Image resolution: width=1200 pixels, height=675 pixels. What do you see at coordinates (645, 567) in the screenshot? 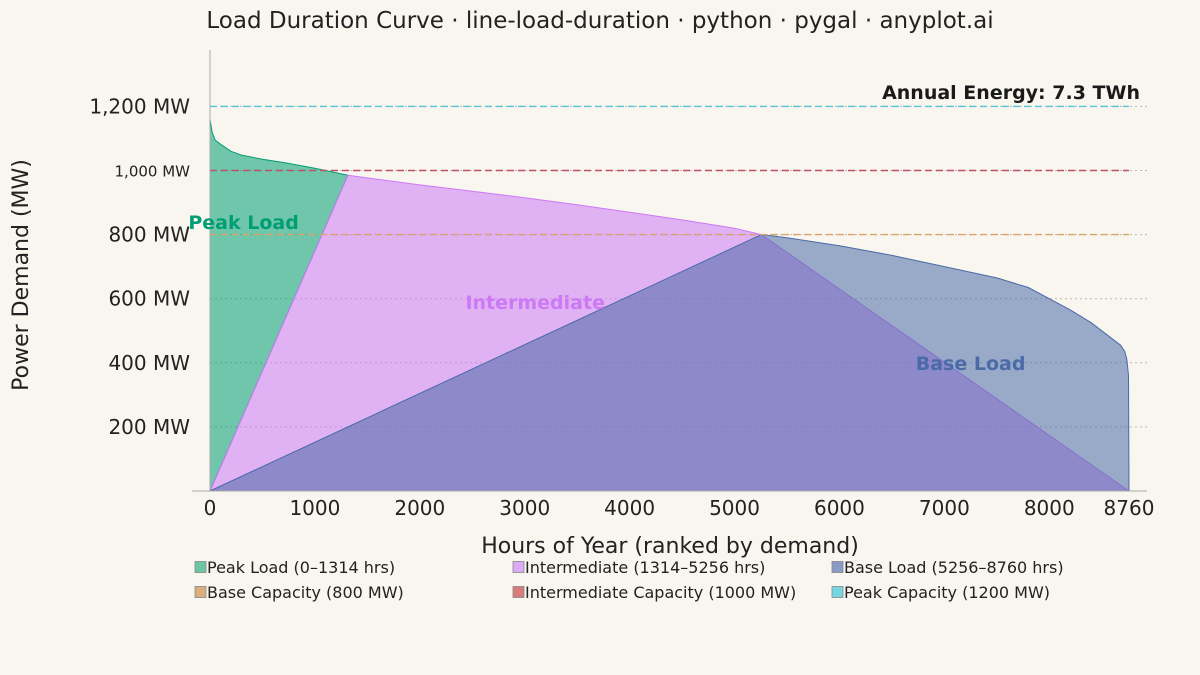
I see `legend-label: Intermediate (1314–5256 hrs)` at bounding box center [645, 567].